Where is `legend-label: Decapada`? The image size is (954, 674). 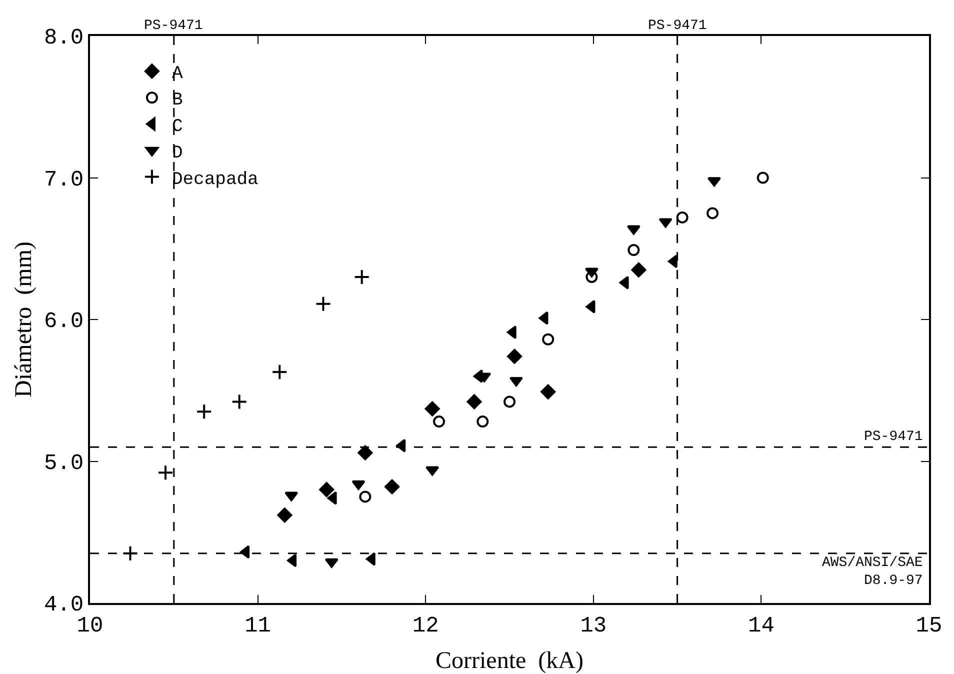 legend-label: Decapada is located at coordinates (215, 180).